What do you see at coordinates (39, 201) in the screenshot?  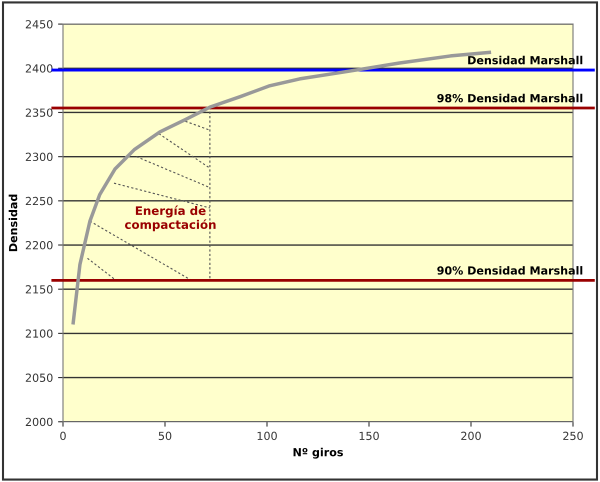 I see `y-tick-label: 2250` at bounding box center [39, 201].